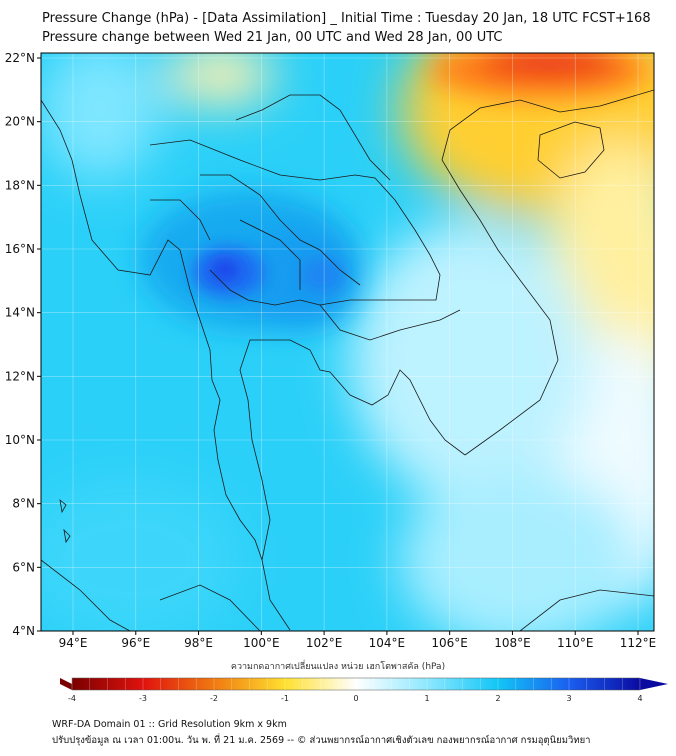  What do you see at coordinates (261, 643) in the screenshot?
I see `lon-tick-label: 100°E` at bounding box center [261, 643].